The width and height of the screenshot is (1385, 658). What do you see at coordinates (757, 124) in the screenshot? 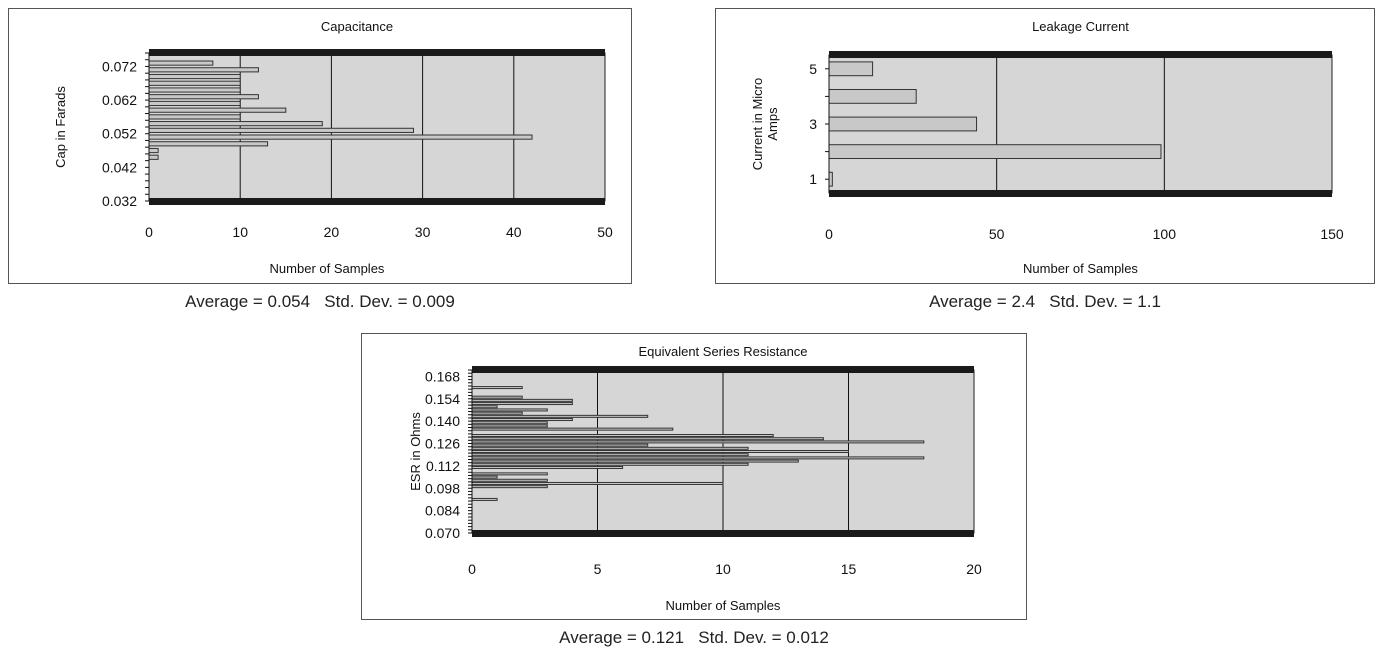
I see `leakage-y-label-line: Current in Micro` at bounding box center [757, 124].